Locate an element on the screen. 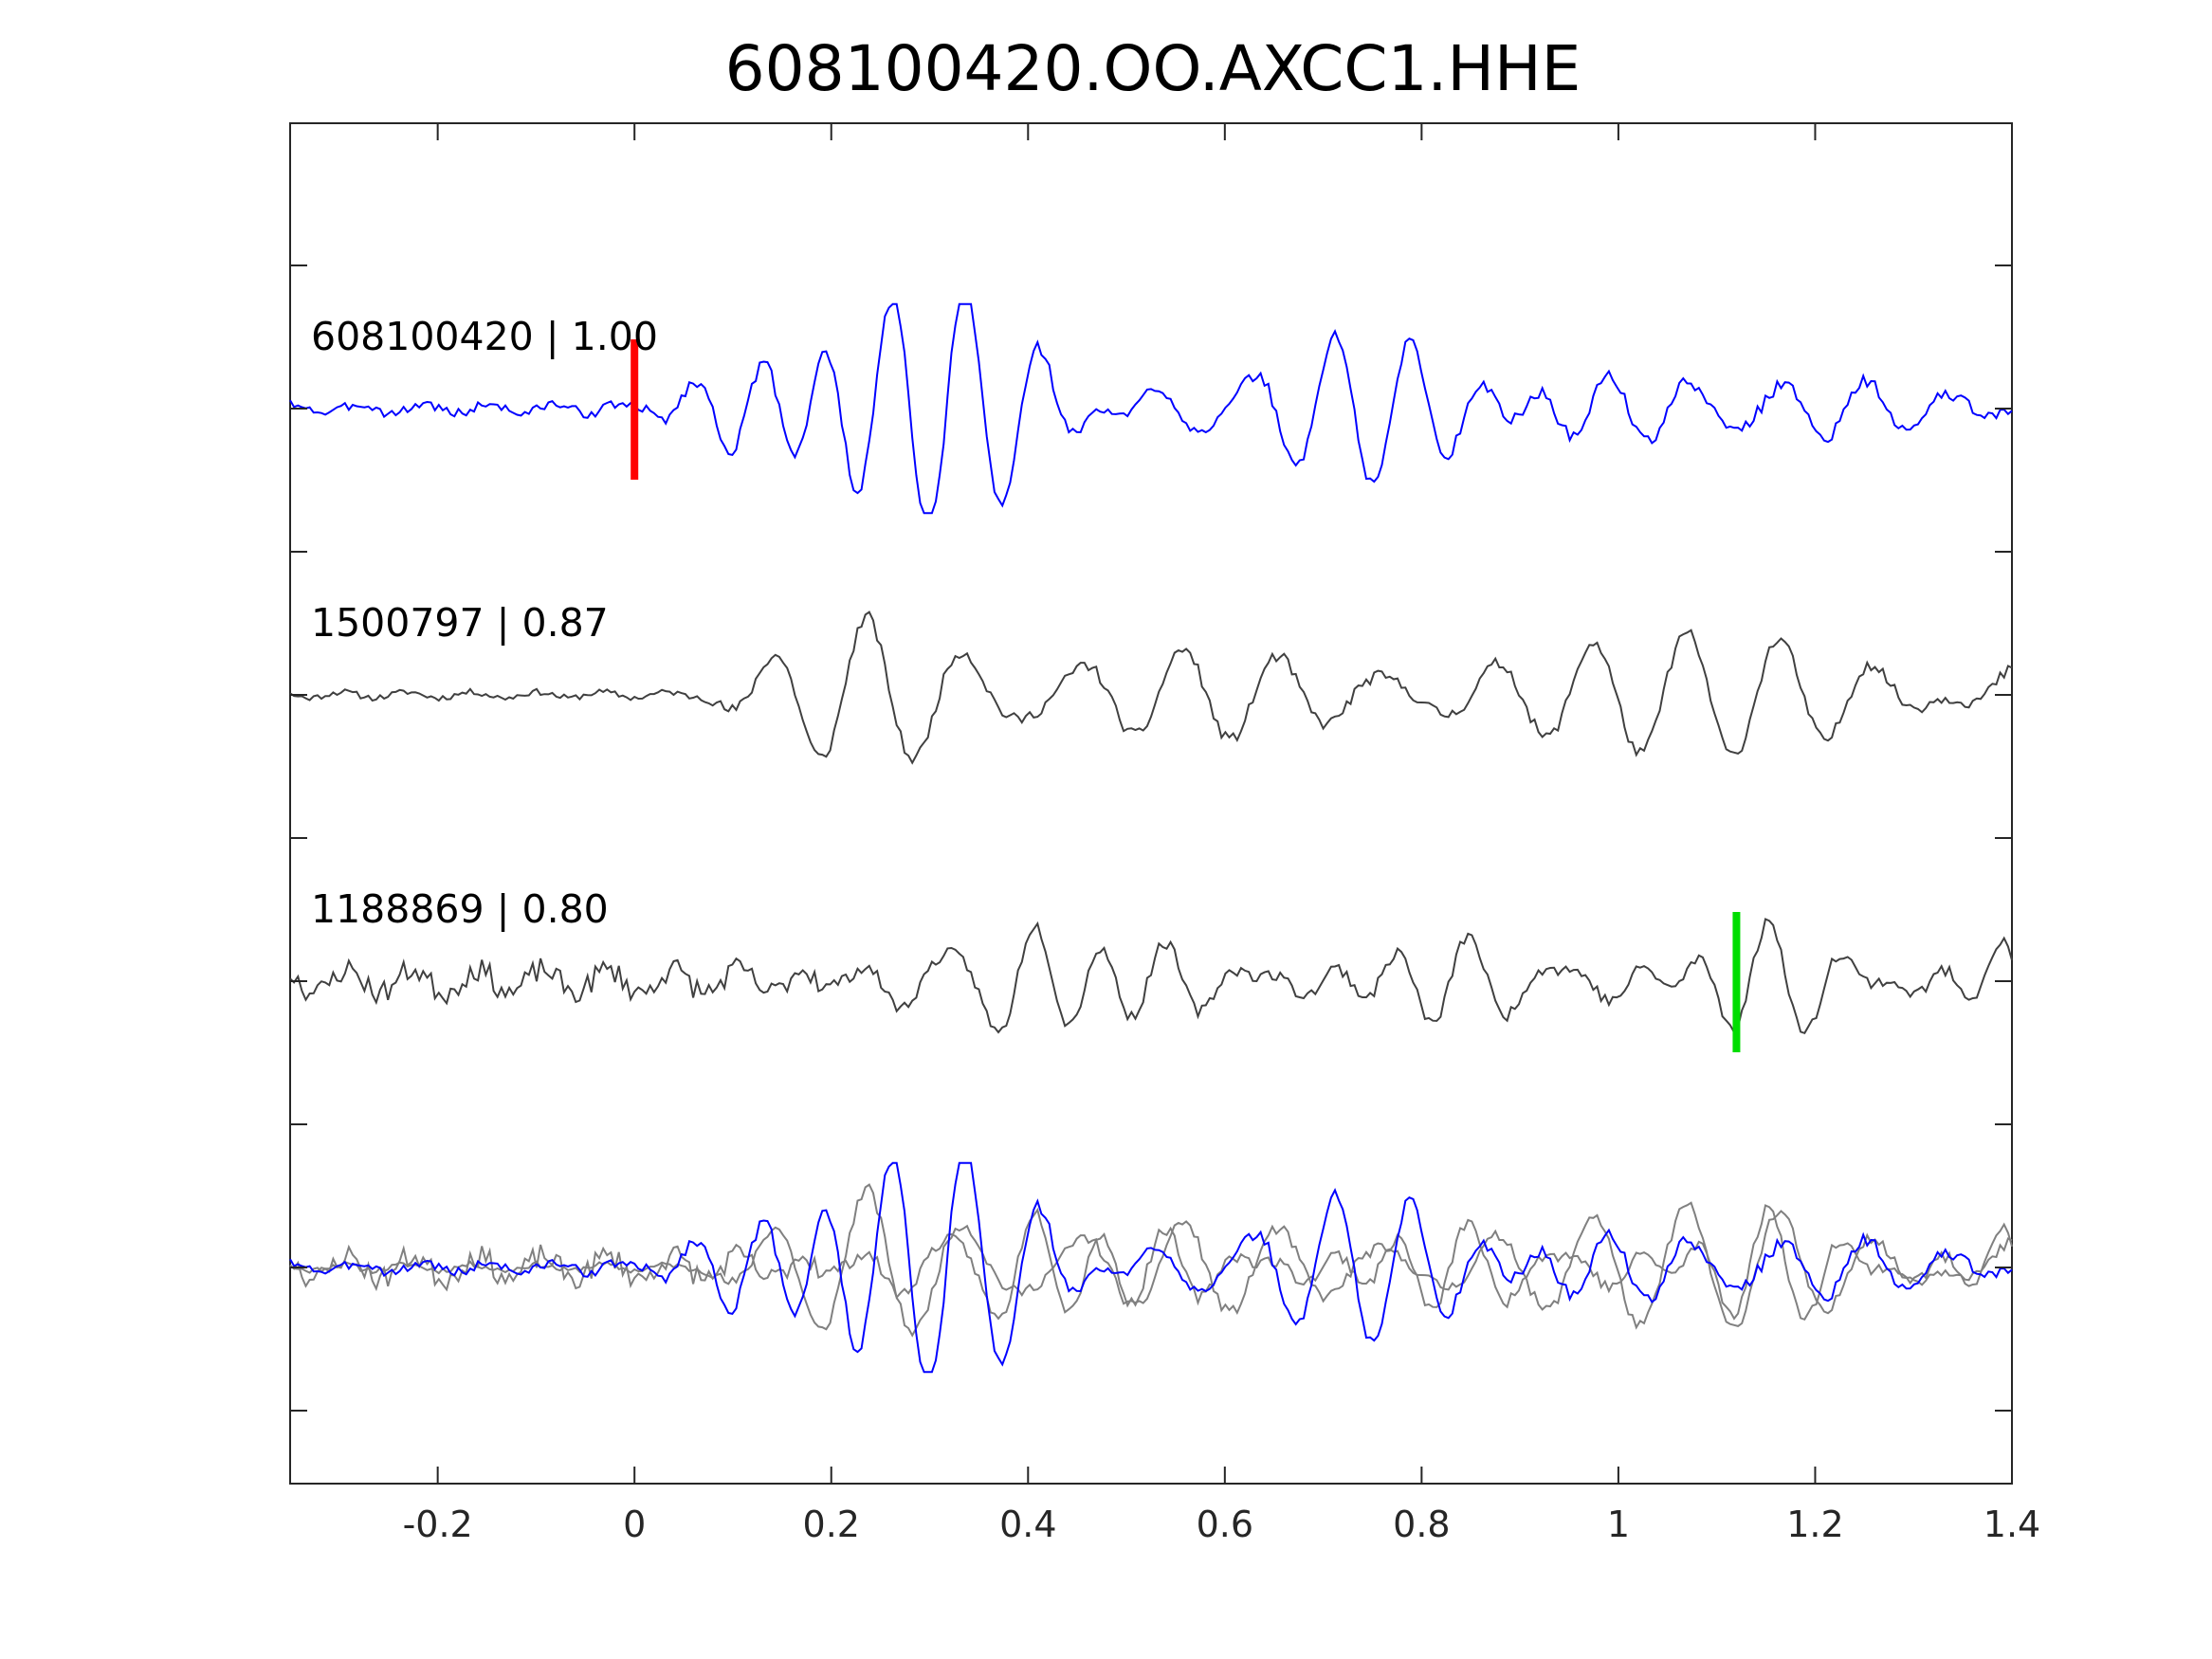 This screenshot has height=1659, width=2212. x-tick-label: 0.2 is located at coordinates (831, 1524).